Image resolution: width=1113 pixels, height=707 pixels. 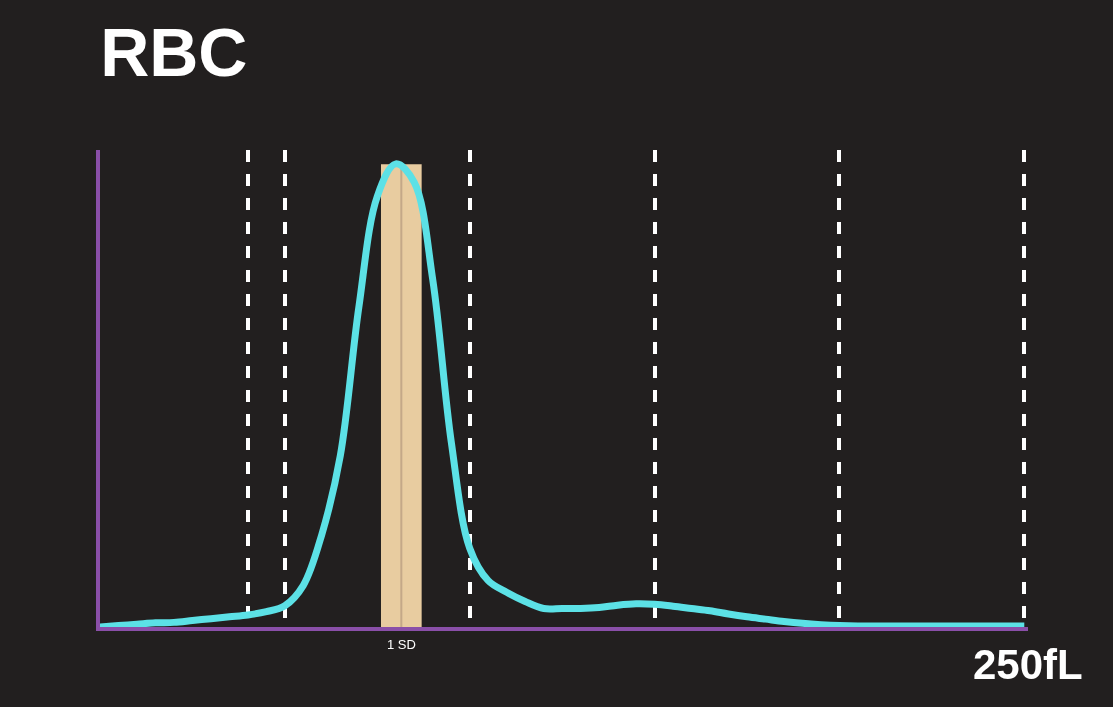 I want to click on text: 1 SD, so click(x=401, y=644).